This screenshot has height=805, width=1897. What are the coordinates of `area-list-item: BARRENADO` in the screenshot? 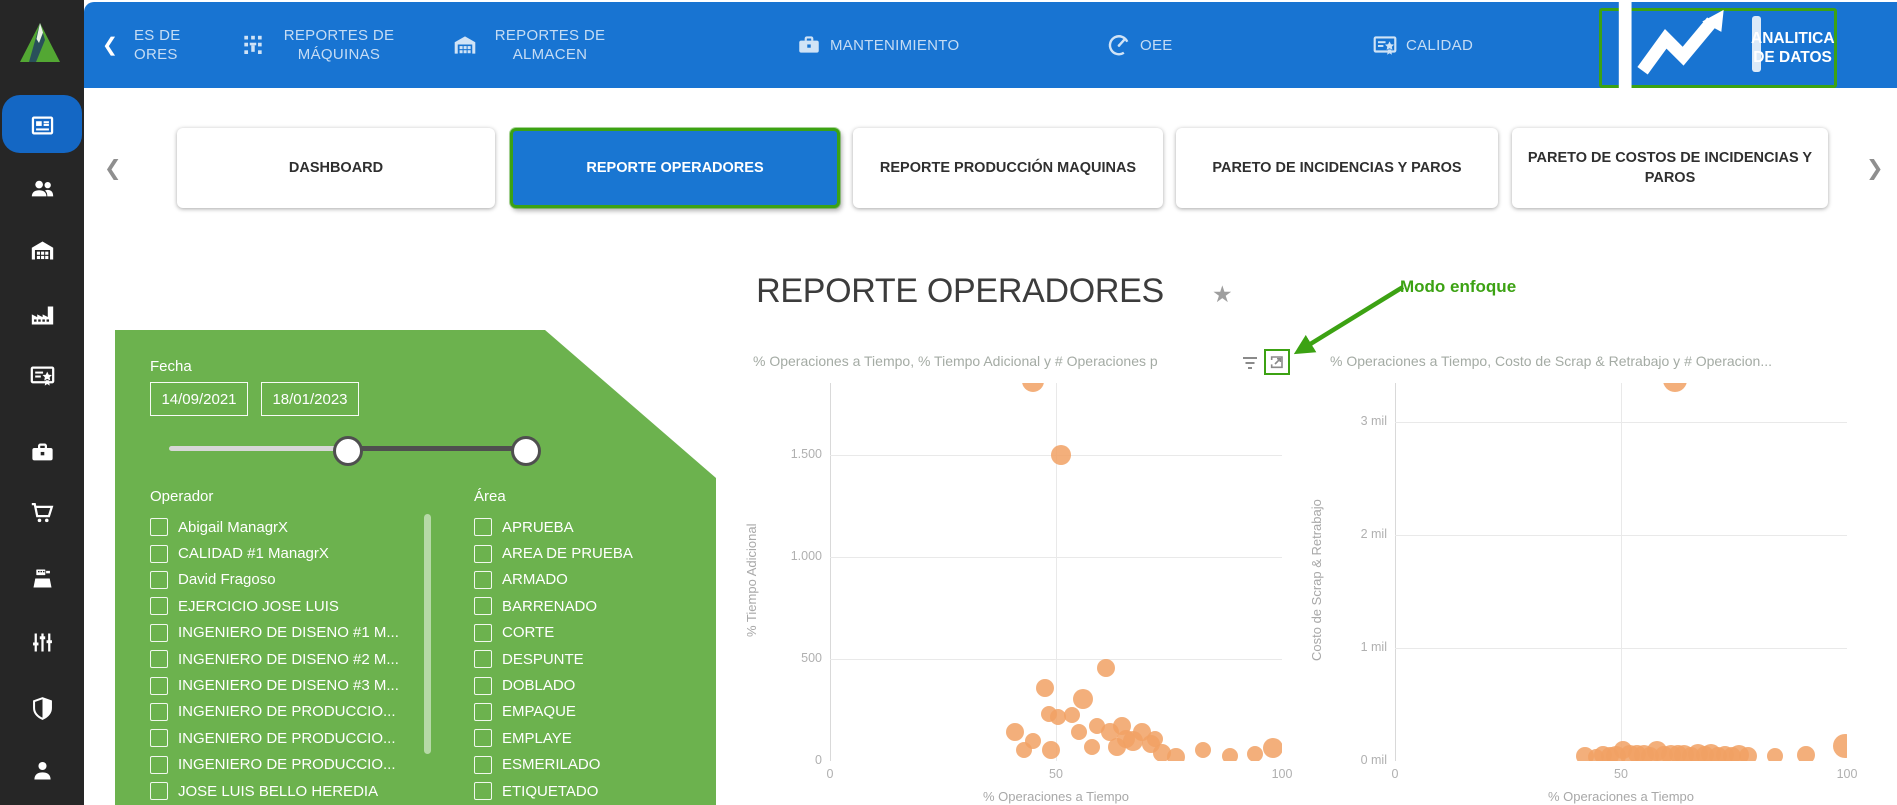 It's located at (594, 606).